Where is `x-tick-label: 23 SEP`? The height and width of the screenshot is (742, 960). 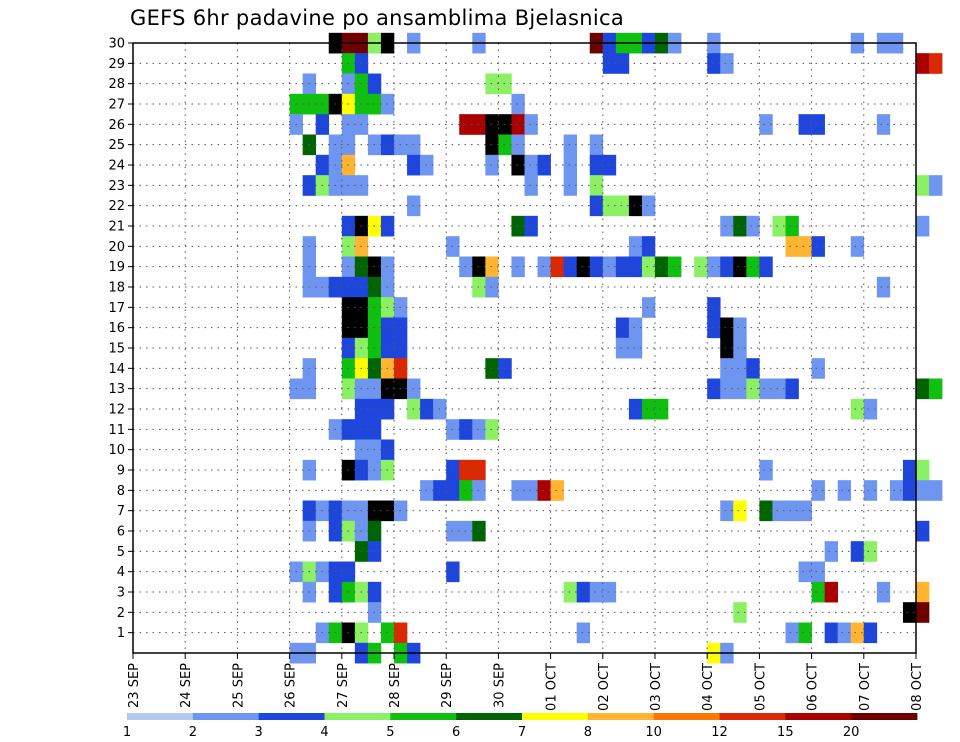 x-tick-label: 23 SEP is located at coordinates (134, 685).